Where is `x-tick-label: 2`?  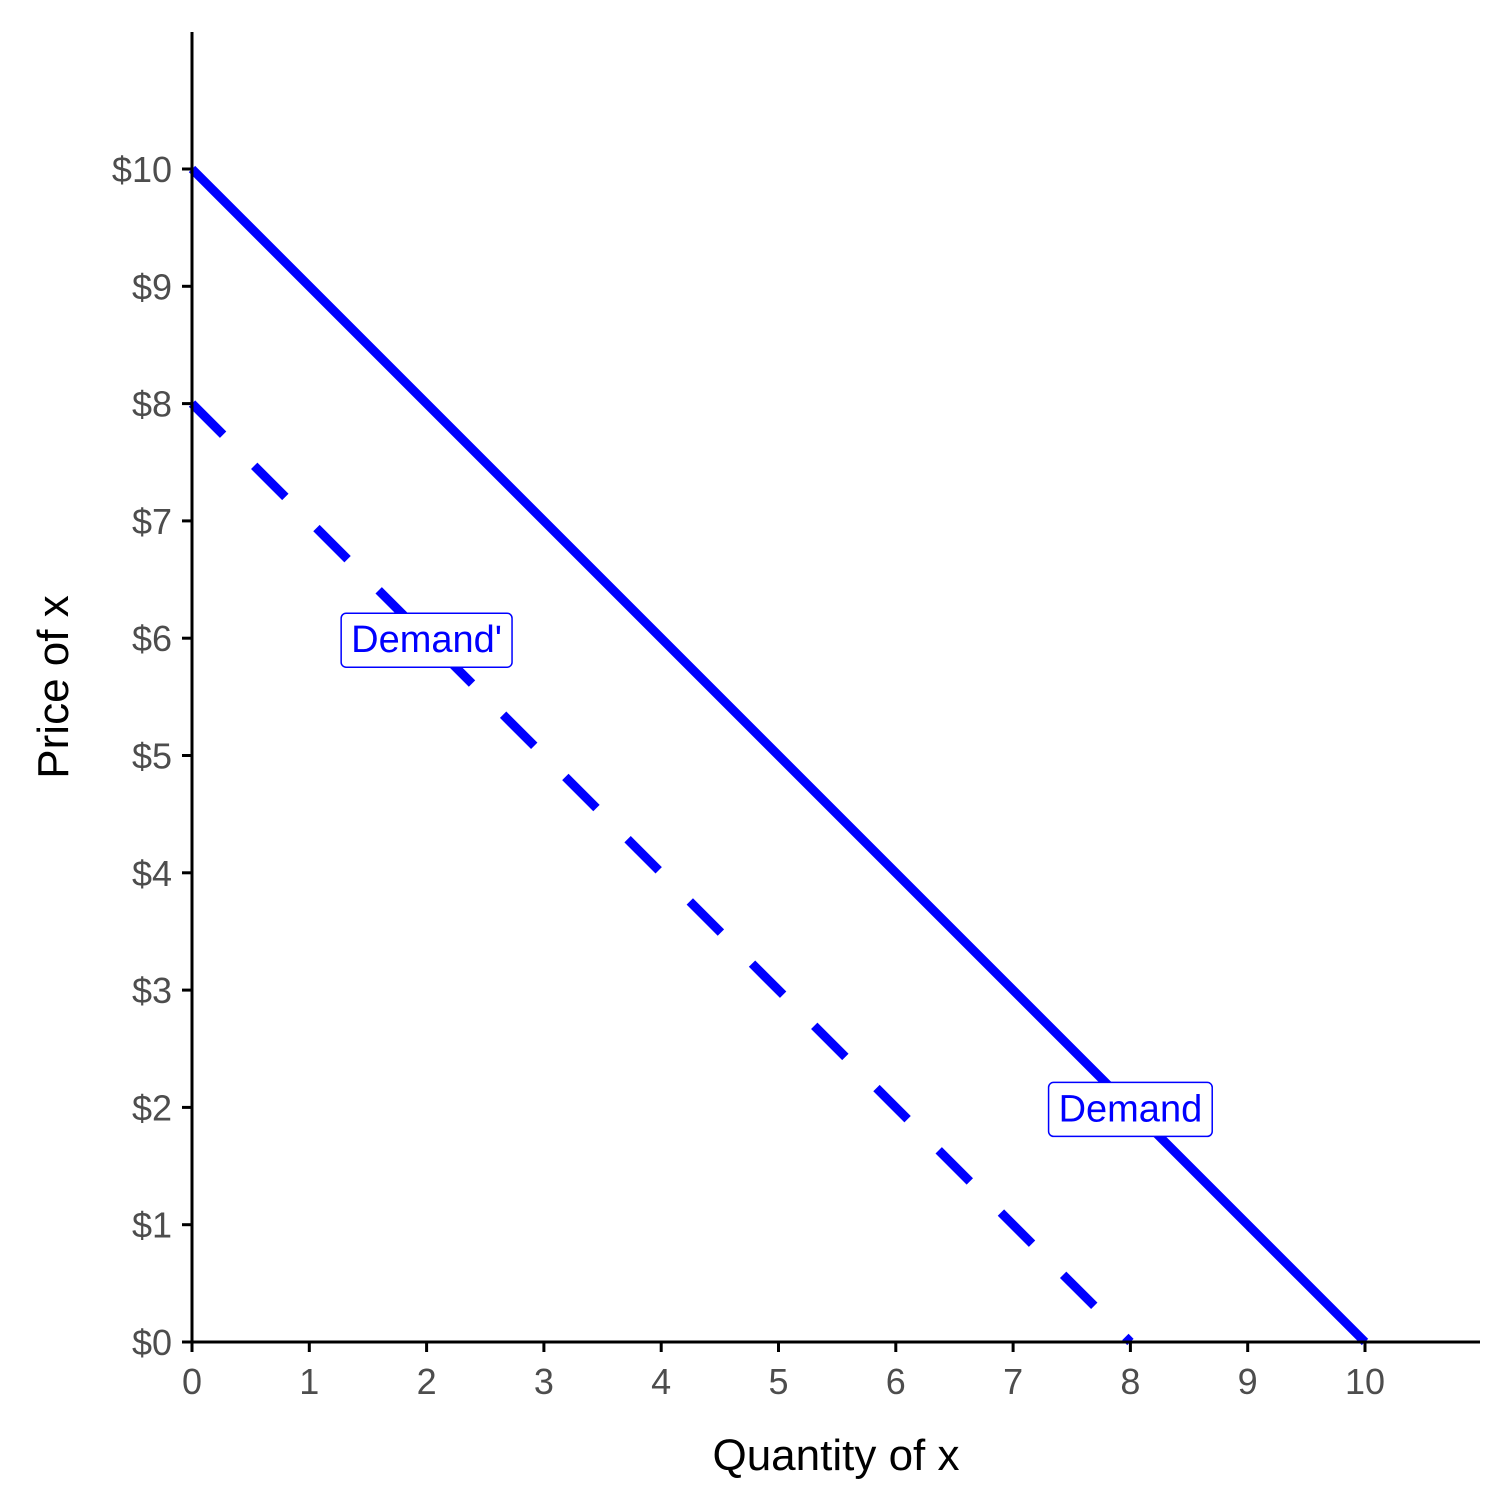
x-tick-label: 2 is located at coordinates (427, 1381).